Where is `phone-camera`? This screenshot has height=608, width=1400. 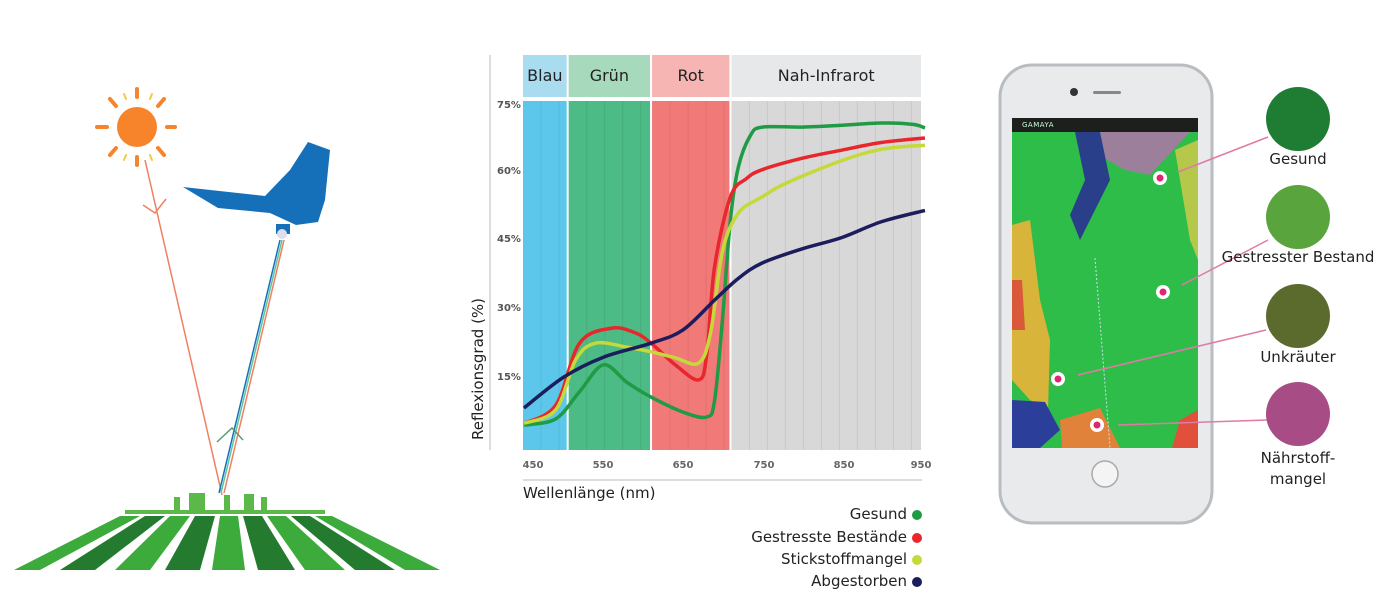 phone-camera is located at coordinates (1074, 92).